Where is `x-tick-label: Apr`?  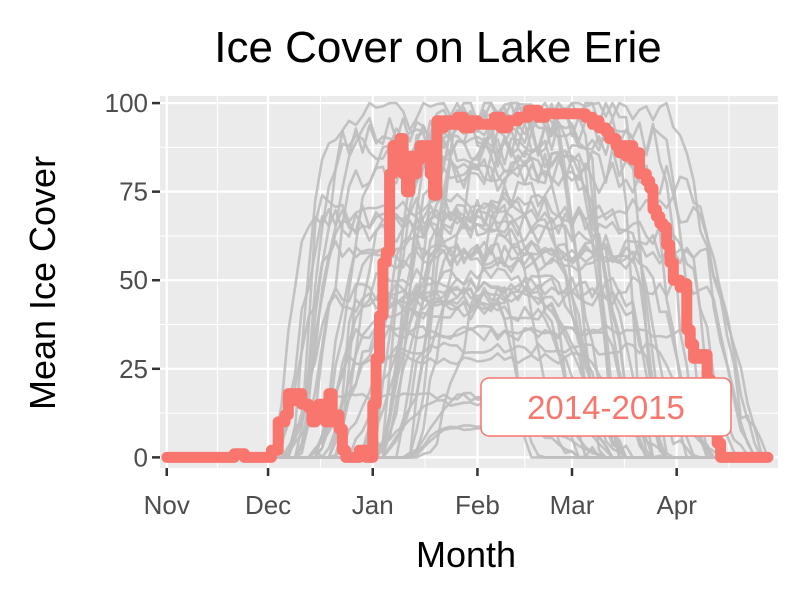
x-tick-label: Apr is located at coordinates (676, 505).